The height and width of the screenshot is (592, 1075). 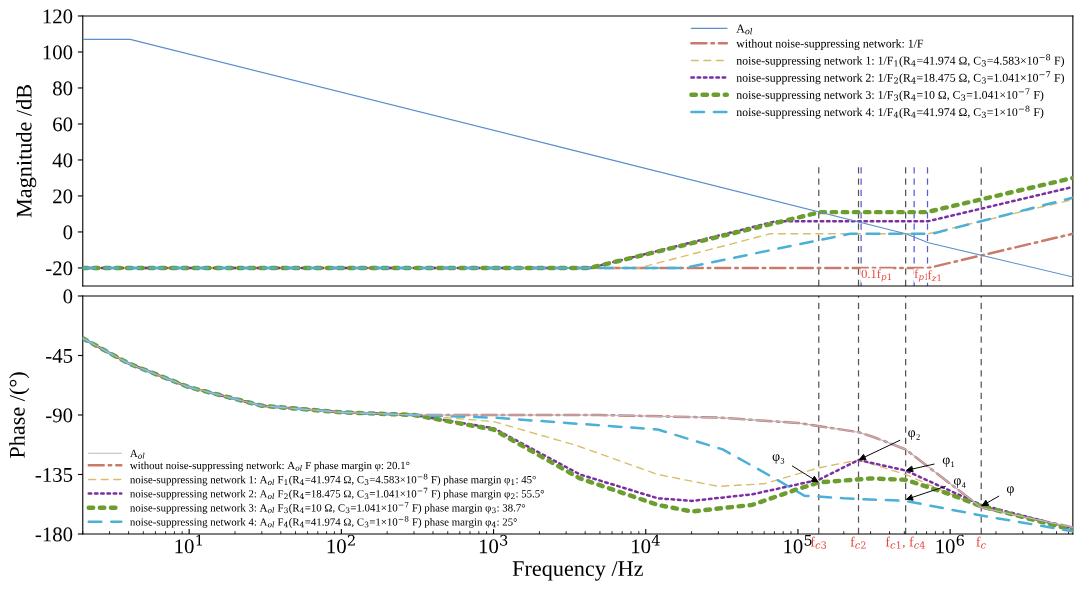 I want to click on y-tick-label: 100, so click(x=58, y=52).